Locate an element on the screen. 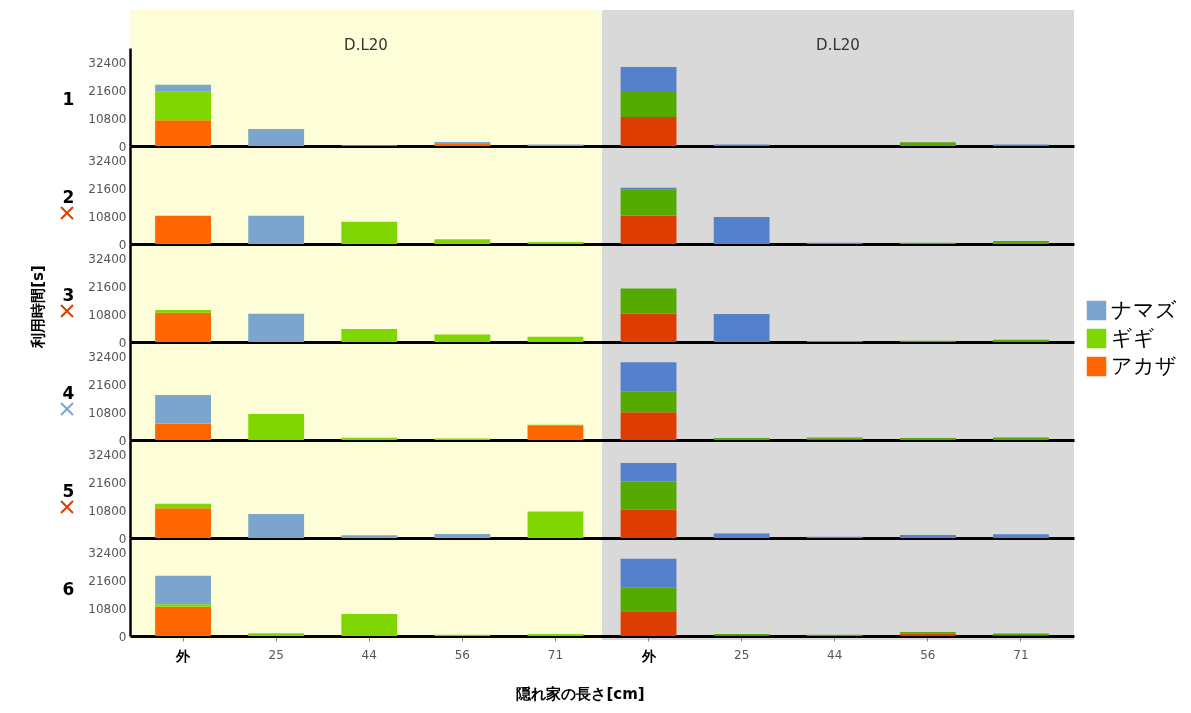 The image size is (1191, 713). legend-label: ギギ is located at coordinates (1133, 337).